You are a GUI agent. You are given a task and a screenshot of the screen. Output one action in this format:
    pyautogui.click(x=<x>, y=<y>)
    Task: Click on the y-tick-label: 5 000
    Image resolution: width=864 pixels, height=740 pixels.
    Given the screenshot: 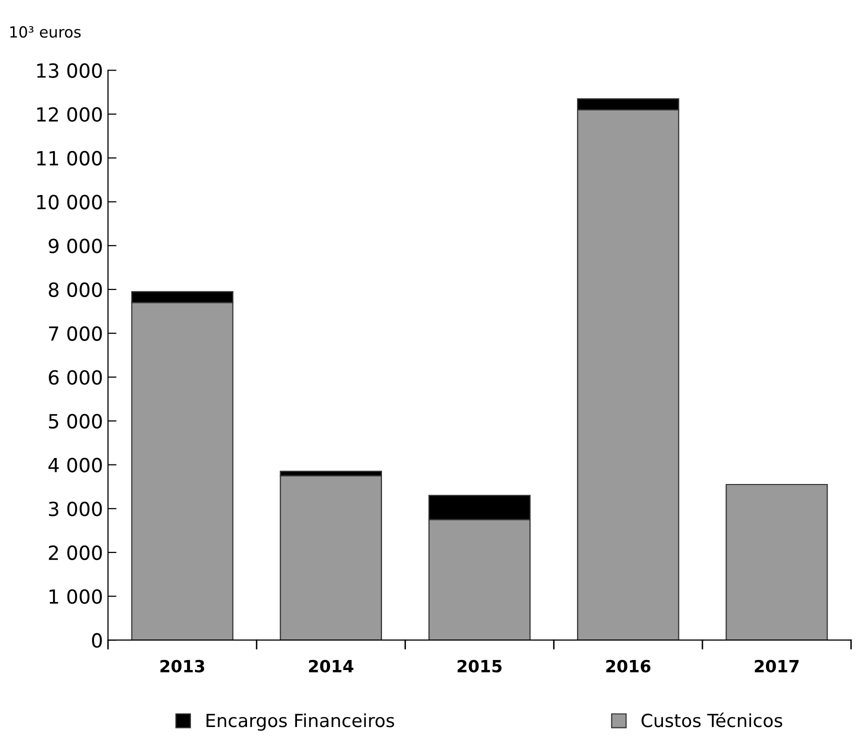 What is the action you would take?
    pyautogui.click(x=75, y=421)
    